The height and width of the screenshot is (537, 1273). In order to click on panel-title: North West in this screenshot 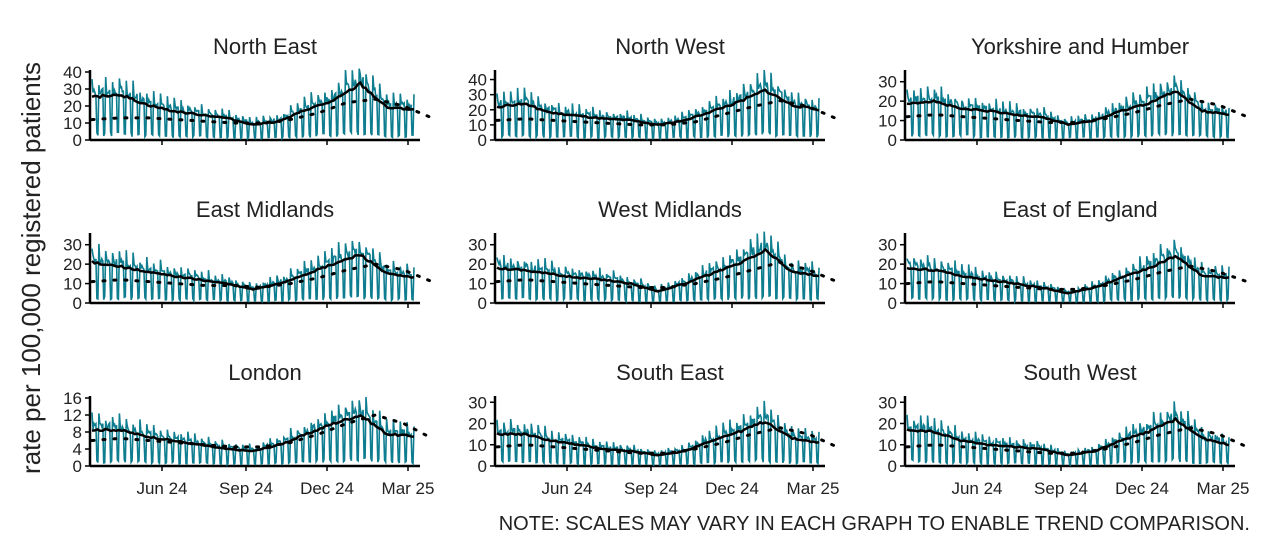, I will do `click(670, 46)`.